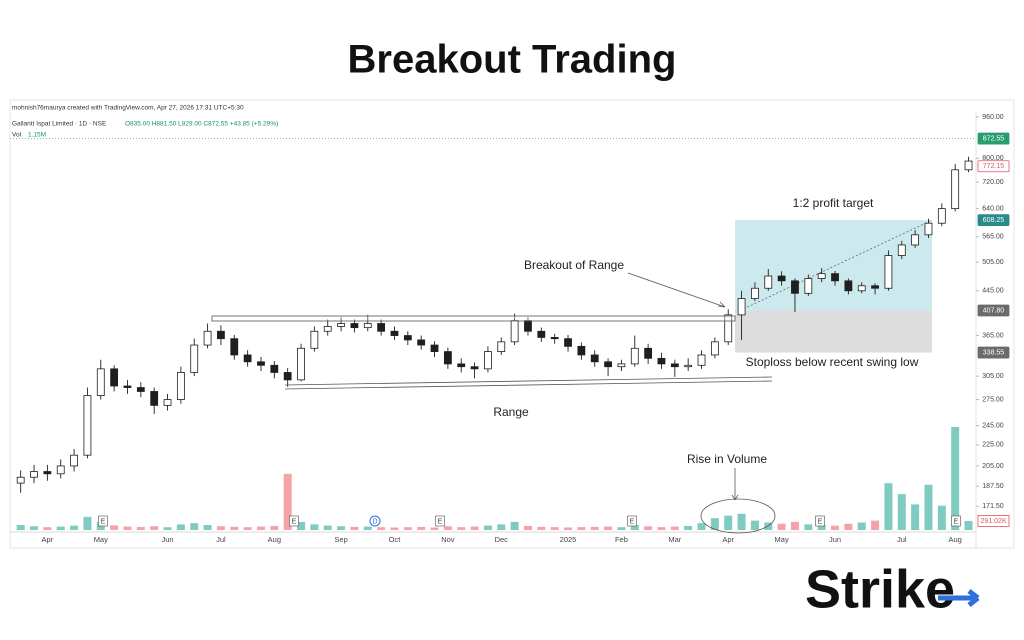 This screenshot has height=640, width=1024. I want to click on y-tick-label: 305.00, so click(993, 376).